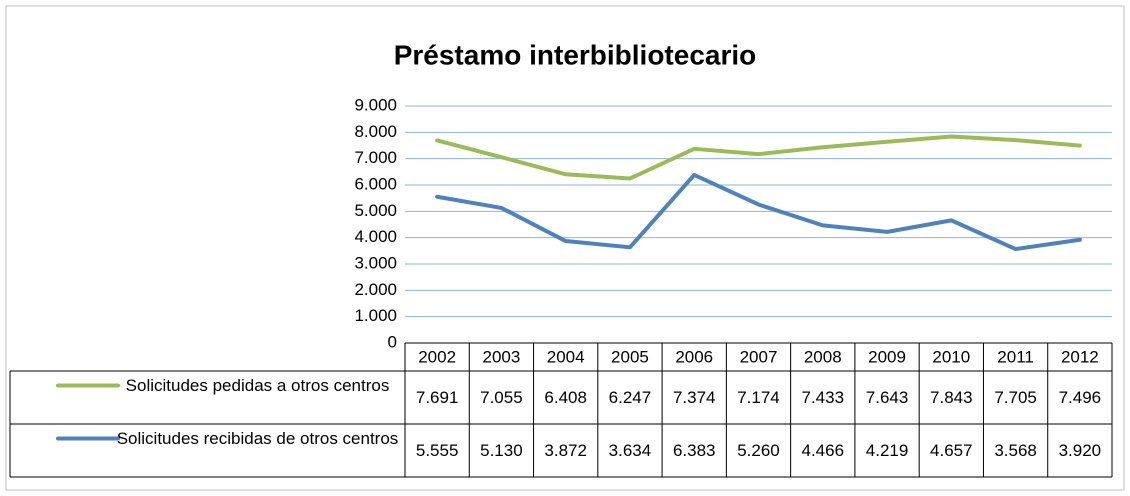 This screenshot has width=1130, height=496. Describe the element at coordinates (501, 397) in the screenshot. I see `value-label: 7.055` at that location.